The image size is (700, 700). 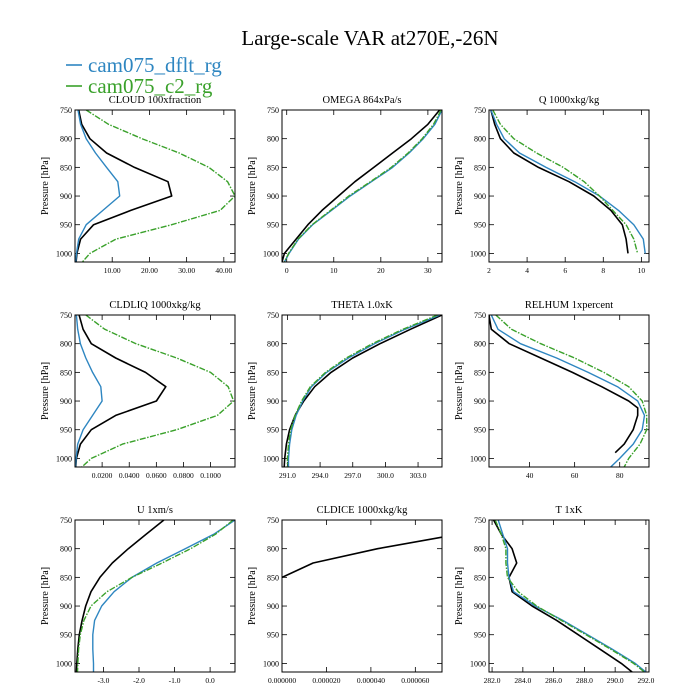 I want to click on x-tick-label: 290.0, so click(x=615, y=680).